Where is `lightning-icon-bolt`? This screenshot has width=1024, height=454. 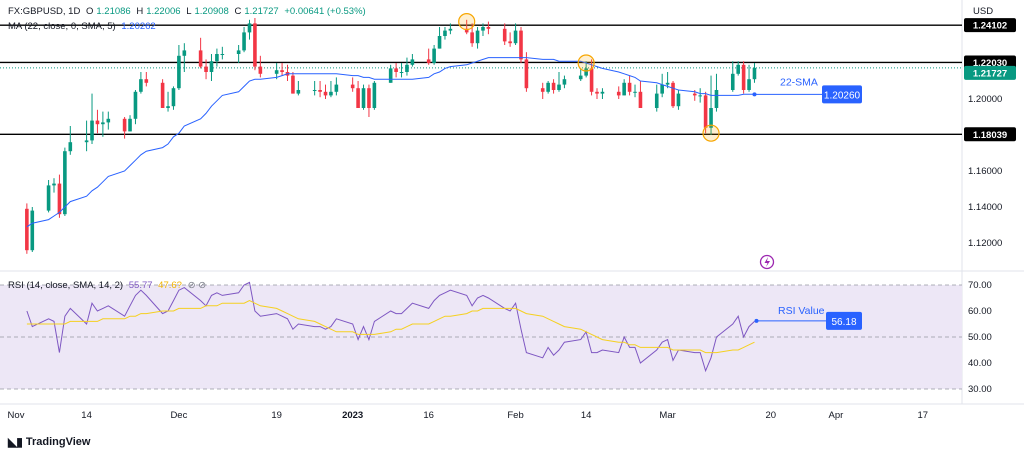
lightning-icon-bolt is located at coordinates (767, 262).